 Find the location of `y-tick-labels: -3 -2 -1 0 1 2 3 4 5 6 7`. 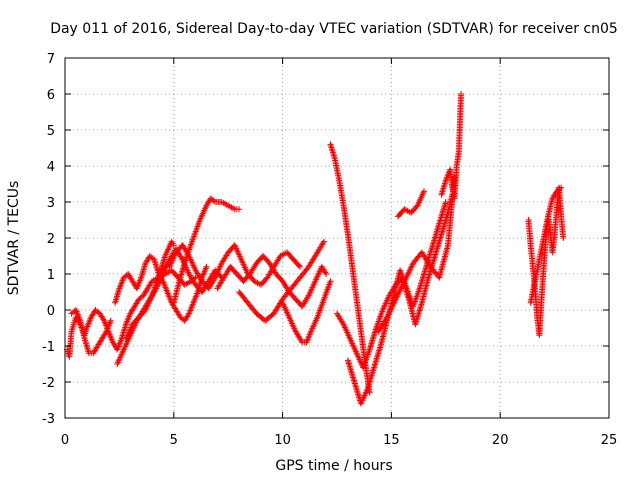

y-tick-labels: -3 -2 -1 0 1 2 3 4 5 6 7 is located at coordinates (48, 239).